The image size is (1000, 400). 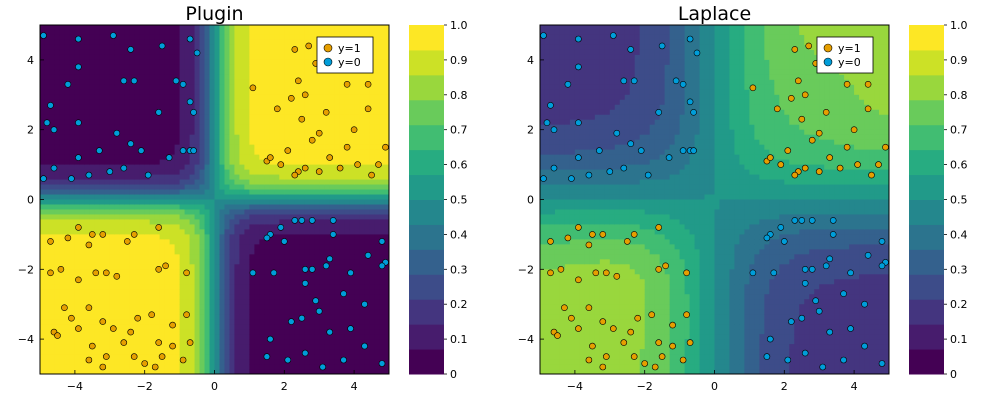 I want to click on colorbar-tick-label: 0.3, so click(x=459, y=269).